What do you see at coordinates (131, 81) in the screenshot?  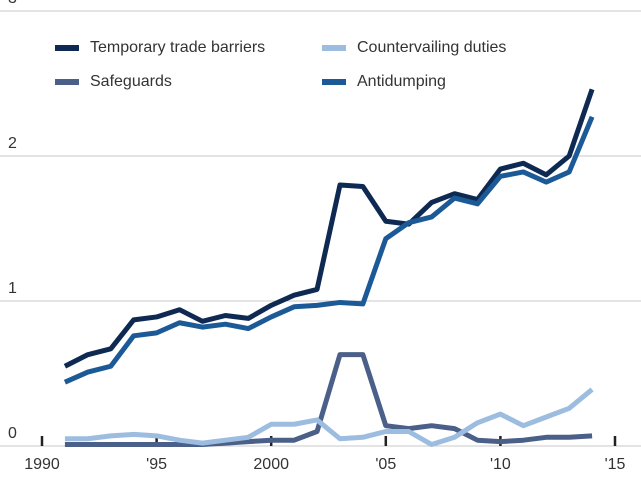 I see `legend-label: Safeguards` at bounding box center [131, 81].